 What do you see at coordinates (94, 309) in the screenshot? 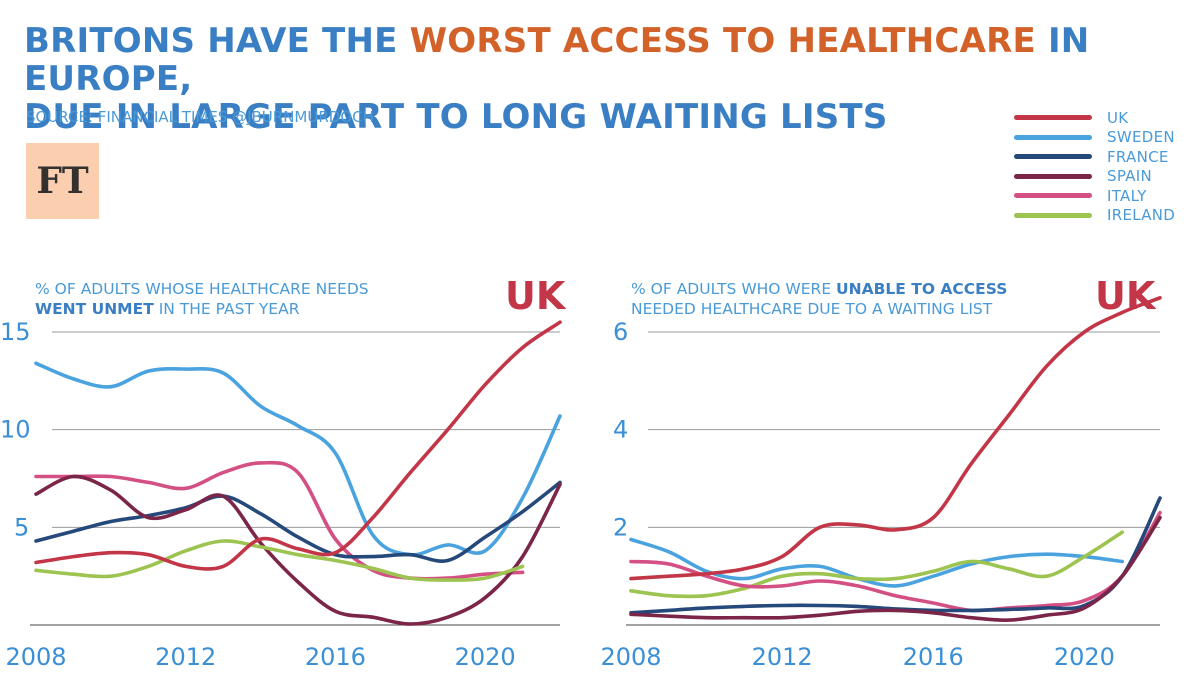
I see `chart-0-subtitle-bold: WENT UNMET` at bounding box center [94, 309].